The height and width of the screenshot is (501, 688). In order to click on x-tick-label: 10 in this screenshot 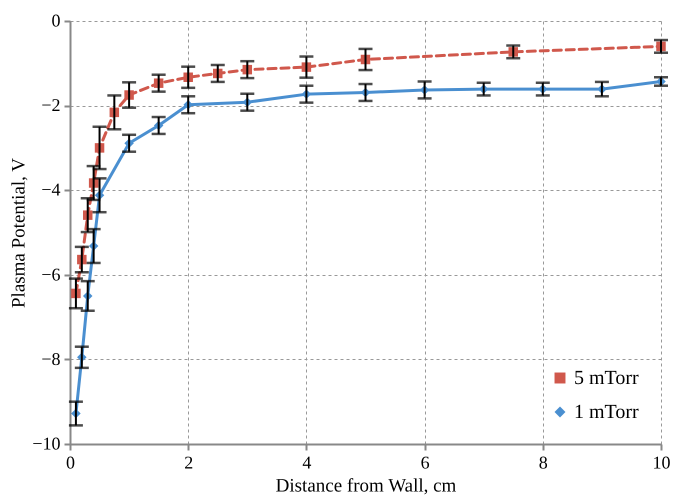, I will do `click(661, 462)`.